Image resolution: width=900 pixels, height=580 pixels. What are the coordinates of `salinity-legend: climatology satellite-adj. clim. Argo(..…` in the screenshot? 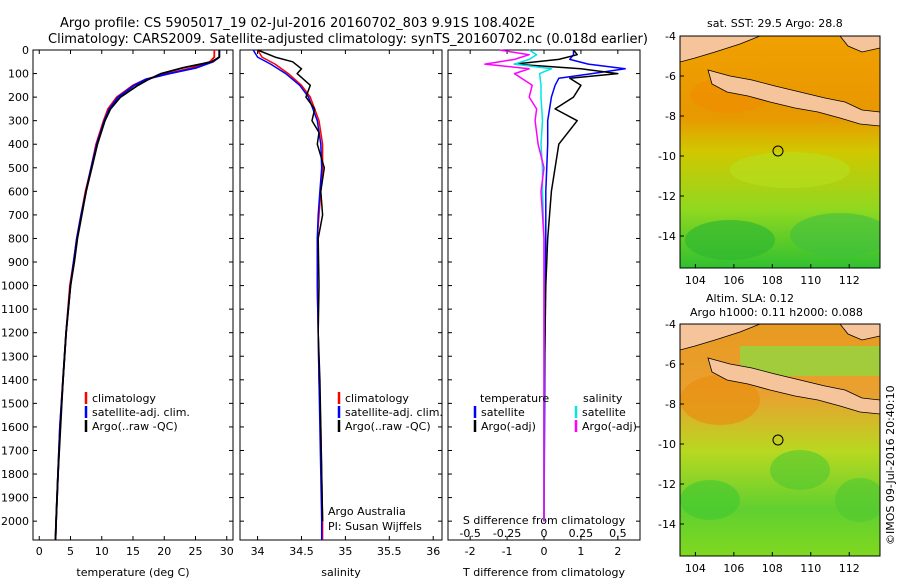 It's located at (385, 462).